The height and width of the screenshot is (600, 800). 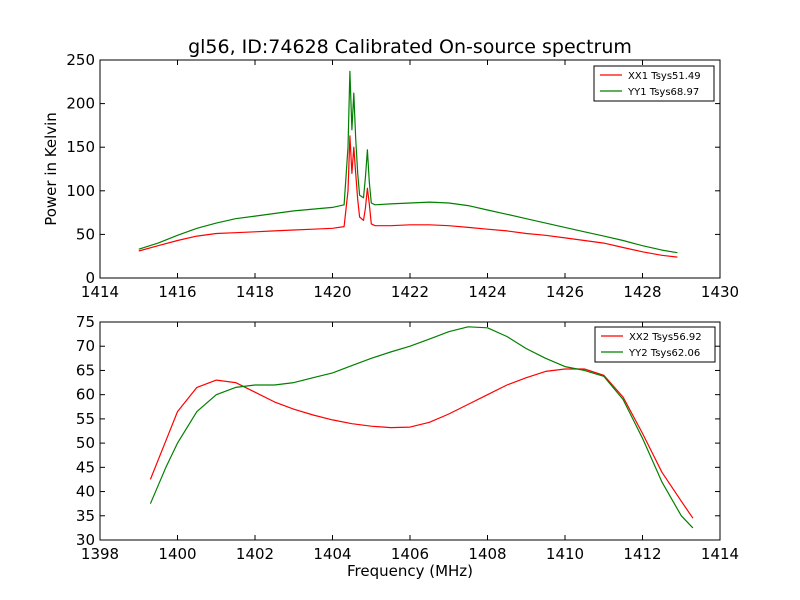 I want to click on top-y-tick-label: 50, so click(x=85, y=234).